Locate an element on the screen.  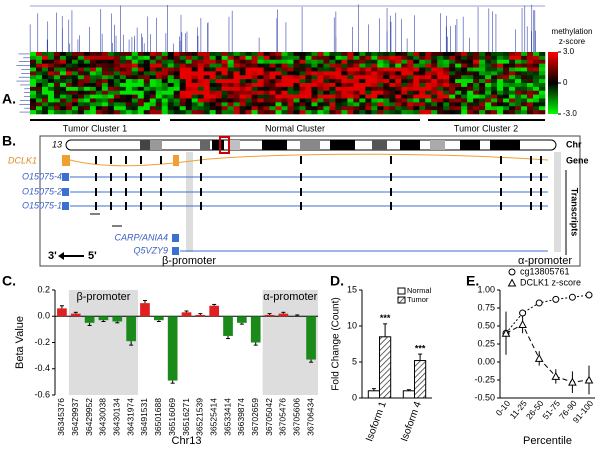
gene-line is located at coordinates (309, 160).